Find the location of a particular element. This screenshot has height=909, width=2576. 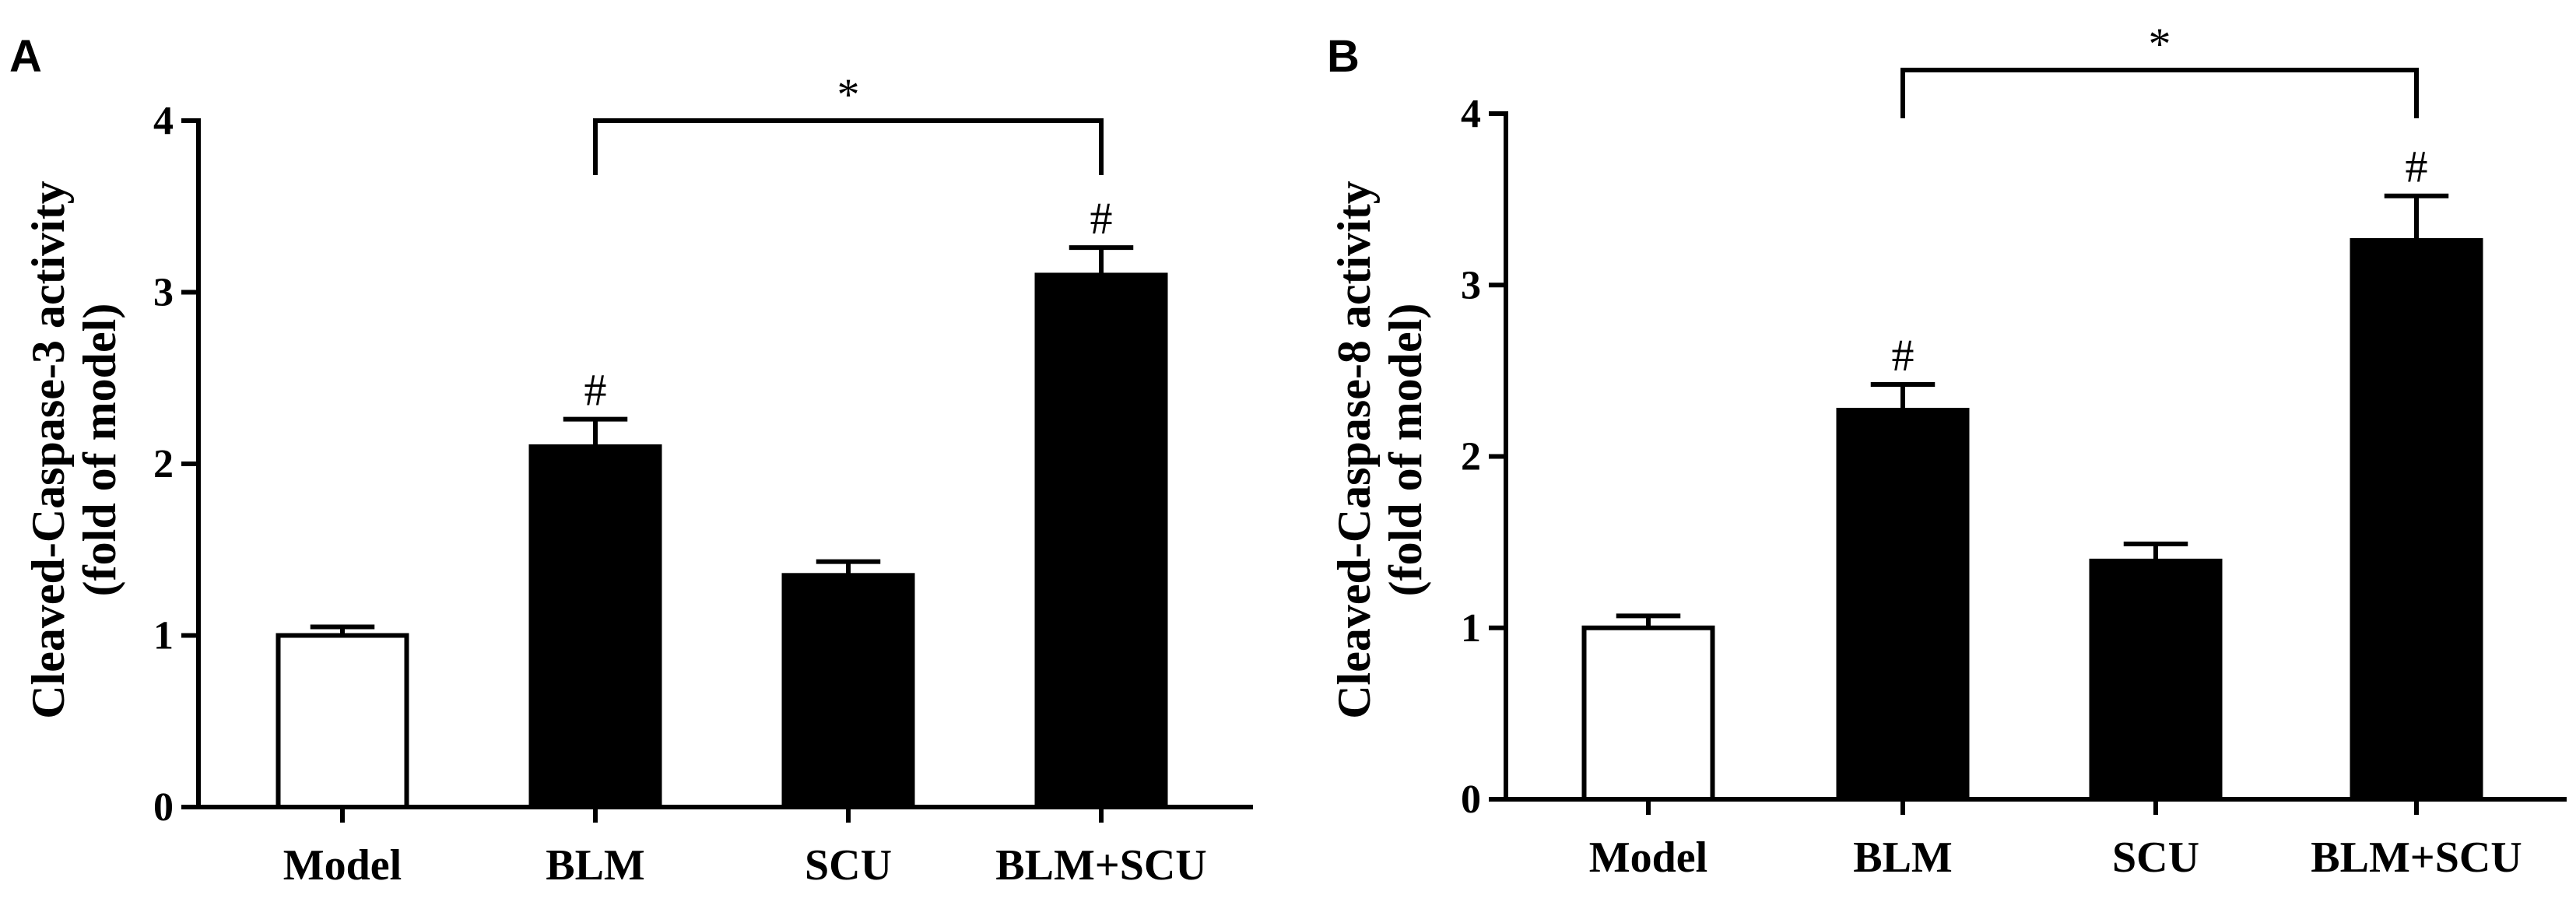

y-tick-label-a: 1 is located at coordinates (164, 636).